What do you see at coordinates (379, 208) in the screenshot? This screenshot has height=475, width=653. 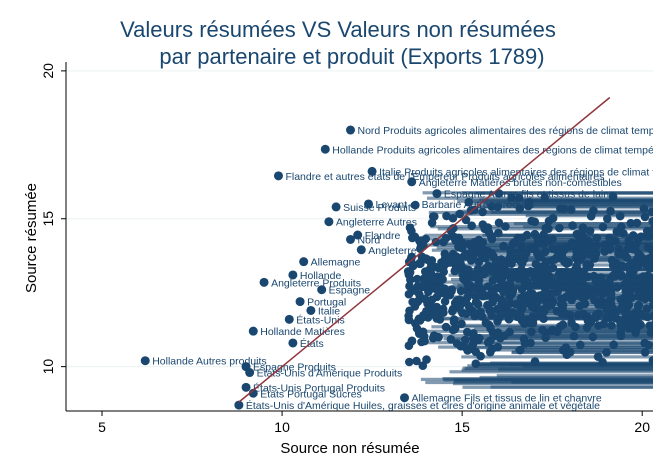 I see `data-point-label-7: Suisse Produits` at bounding box center [379, 208].